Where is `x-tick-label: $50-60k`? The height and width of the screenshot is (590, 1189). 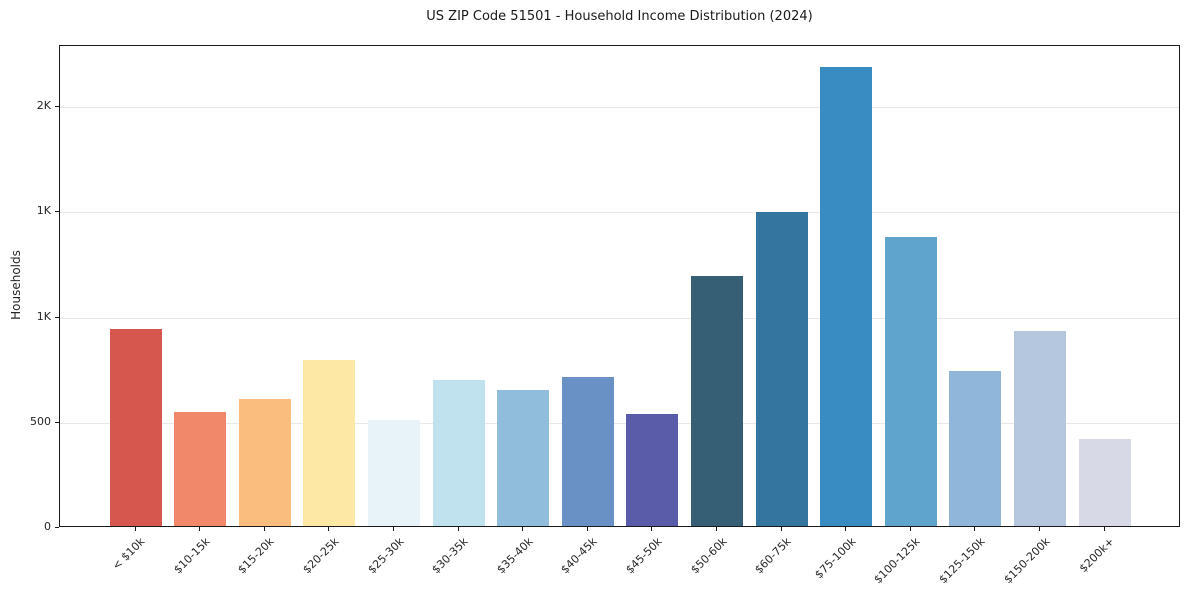
x-tick-label: $50-60k is located at coordinates (708, 556).